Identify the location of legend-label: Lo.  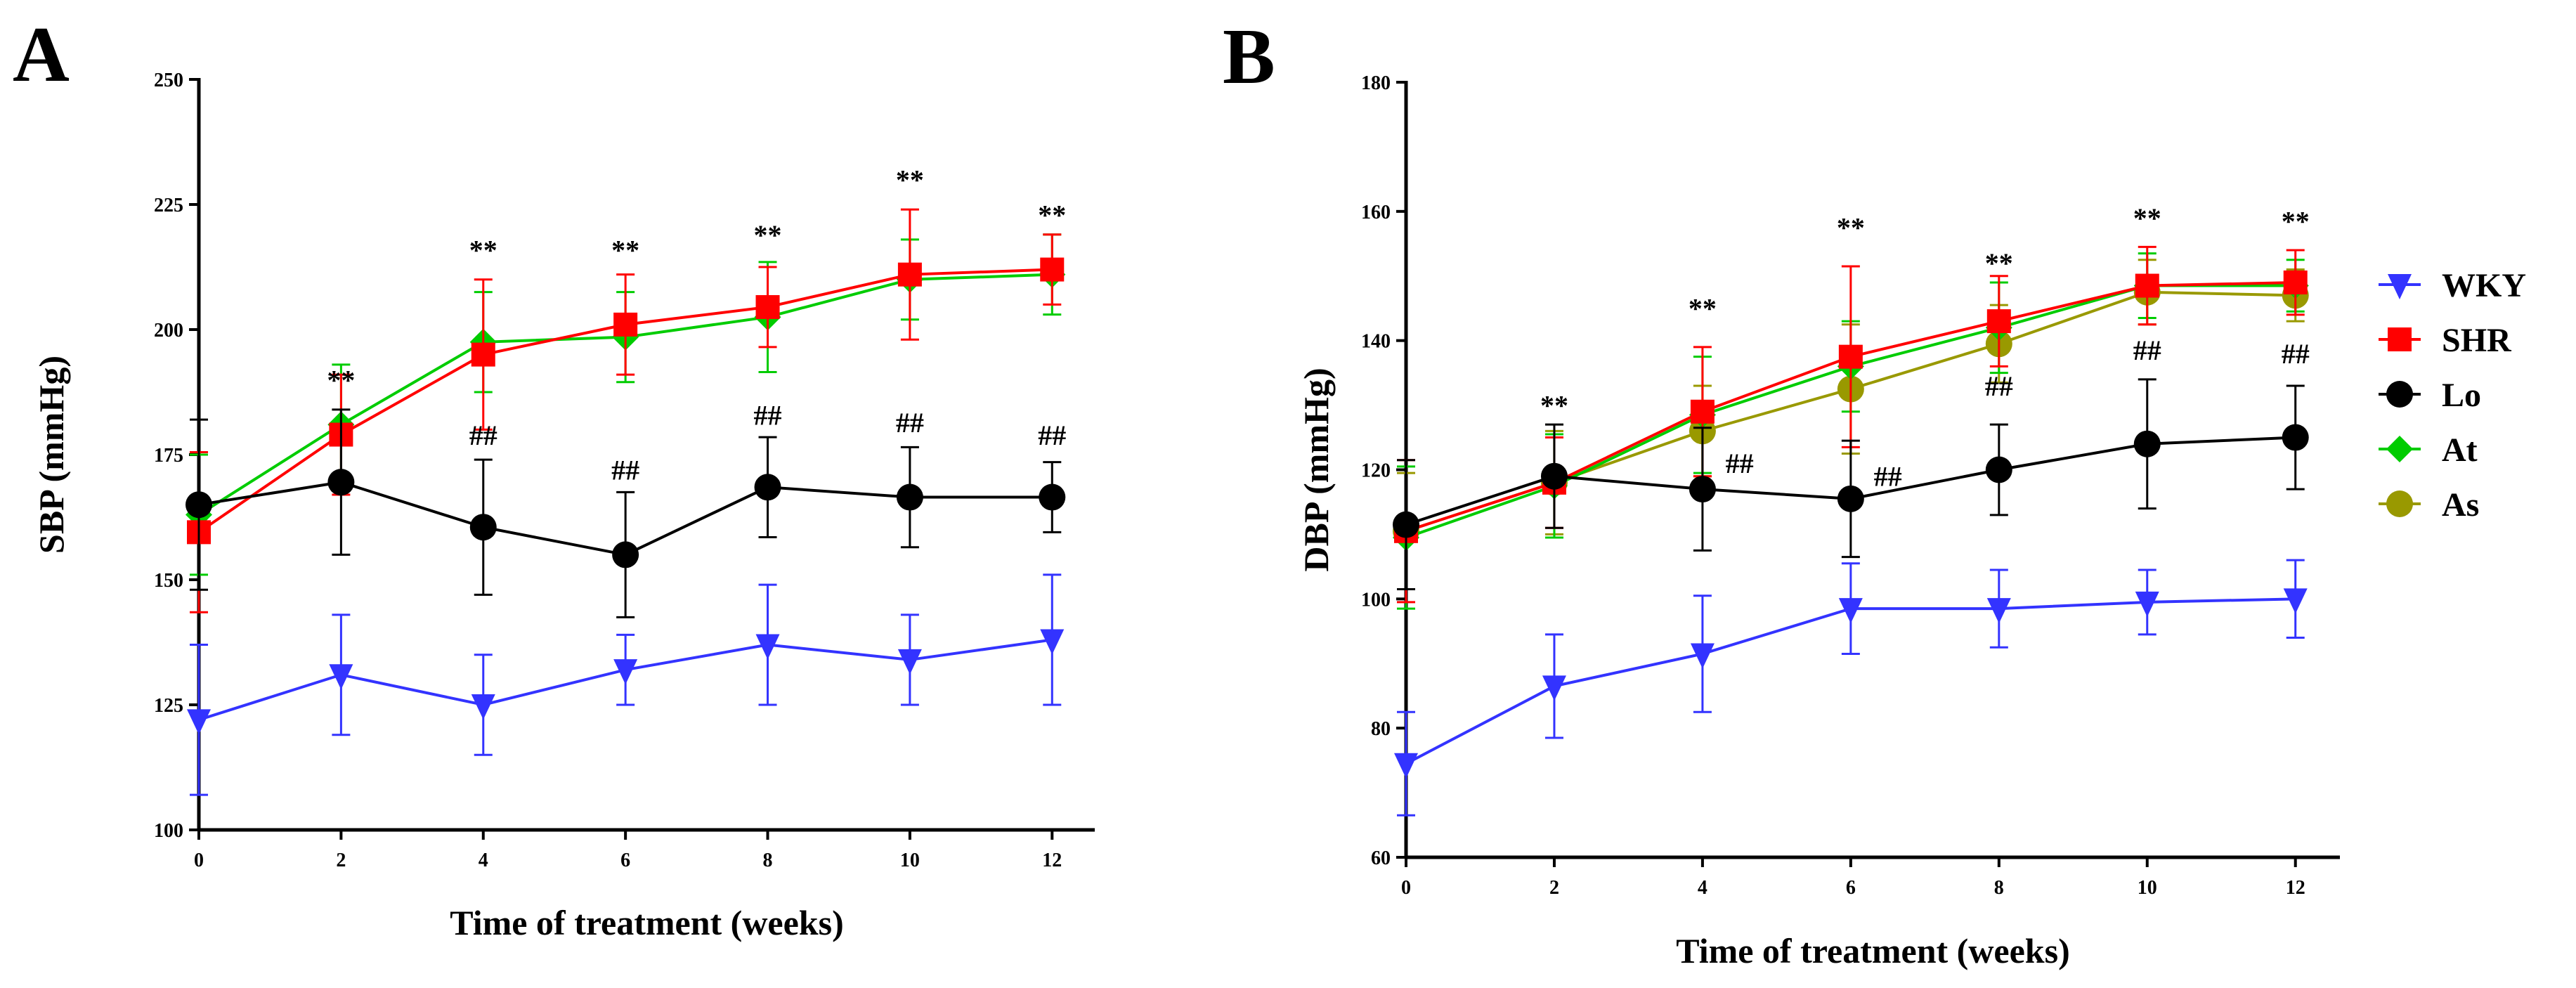
(2461, 396).